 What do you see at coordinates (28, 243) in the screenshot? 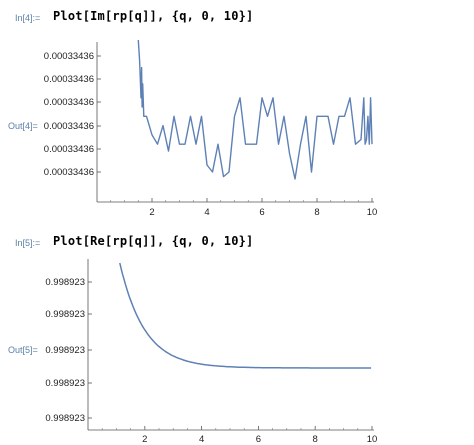
I see `in-label-5: In[5]:=` at bounding box center [28, 243].